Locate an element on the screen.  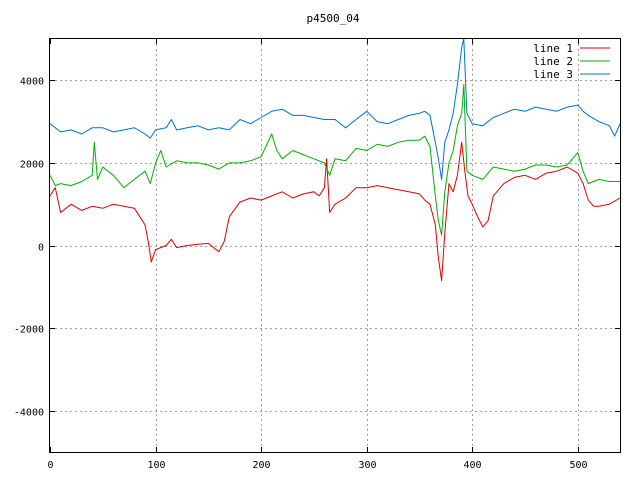
y-tick-label: 4000 is located at coordinates (32, 82).